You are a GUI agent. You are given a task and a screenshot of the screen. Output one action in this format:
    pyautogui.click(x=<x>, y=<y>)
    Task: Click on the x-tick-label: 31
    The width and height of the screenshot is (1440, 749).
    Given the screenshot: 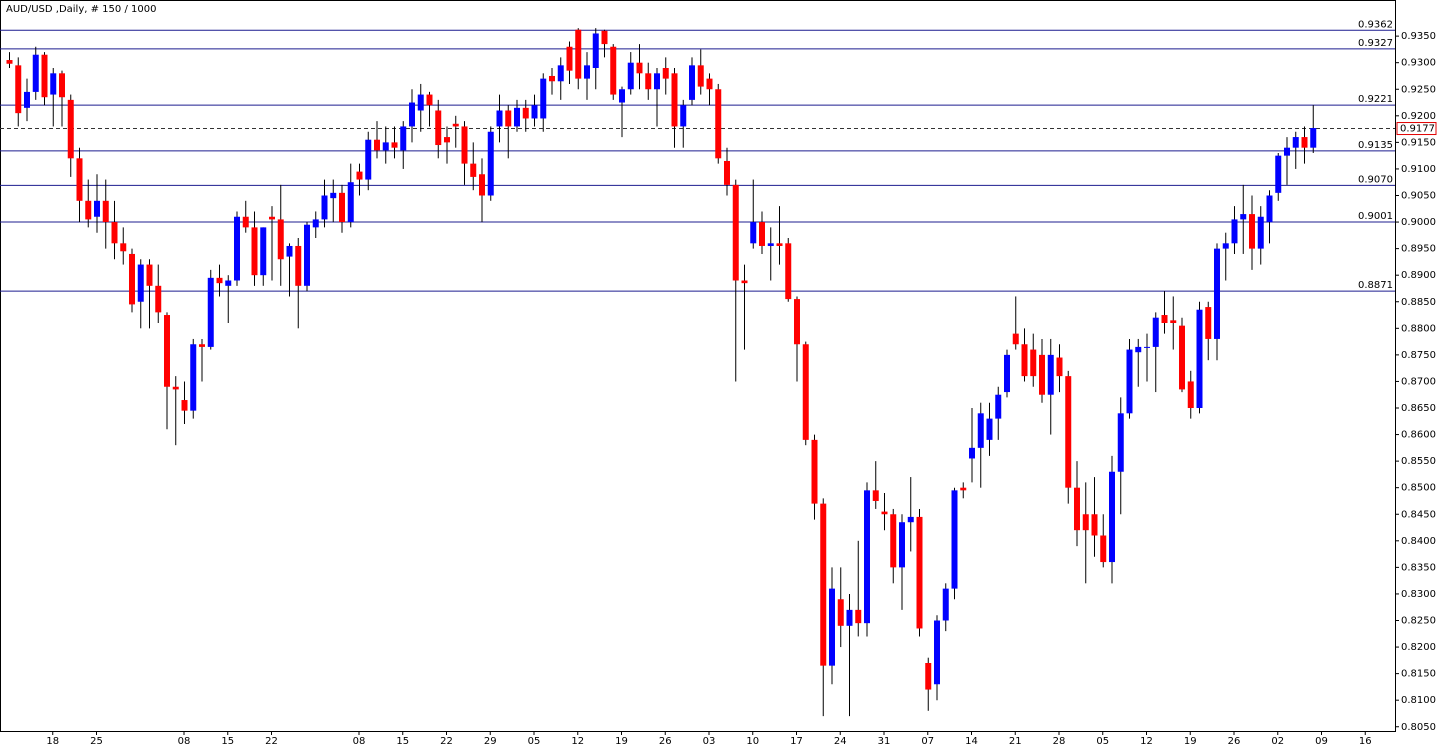 What is the action you would take?
    pyautogui.click(x=884, y=741)
    